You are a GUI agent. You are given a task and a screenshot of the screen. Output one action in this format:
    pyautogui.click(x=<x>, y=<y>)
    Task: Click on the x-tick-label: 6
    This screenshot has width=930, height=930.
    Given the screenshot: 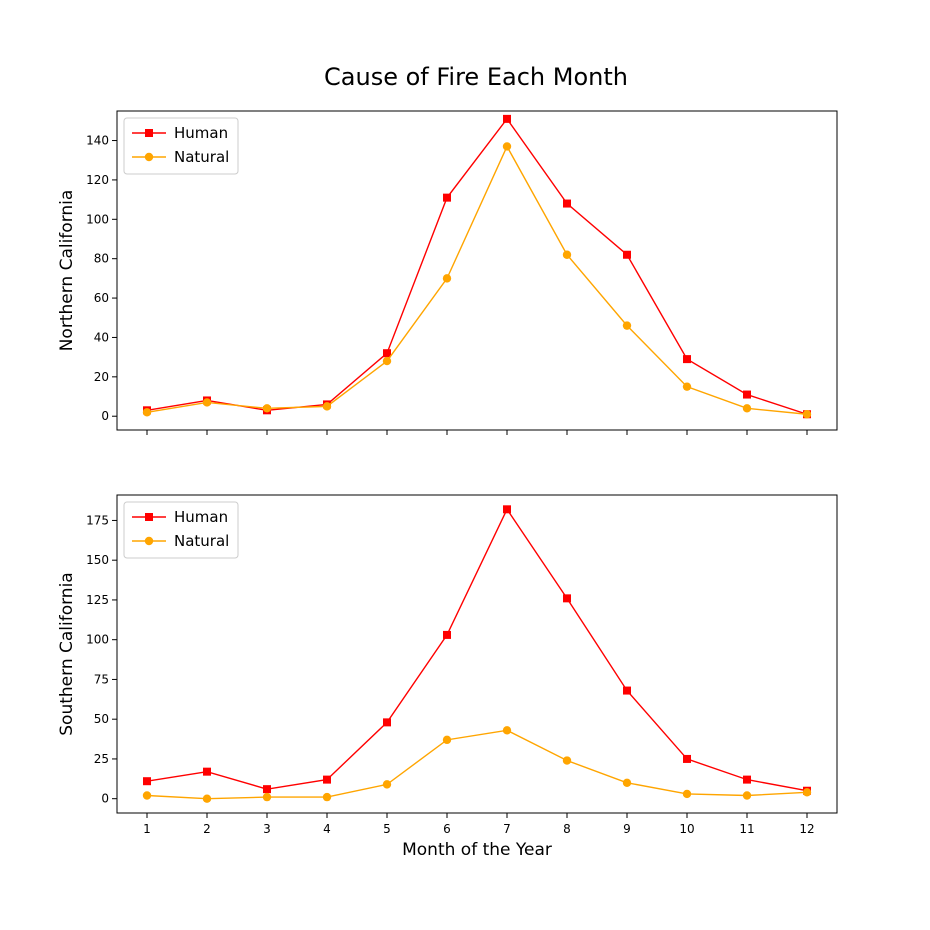 What is the action you would take?
    pyautogui.click(x=447, y=829)
    